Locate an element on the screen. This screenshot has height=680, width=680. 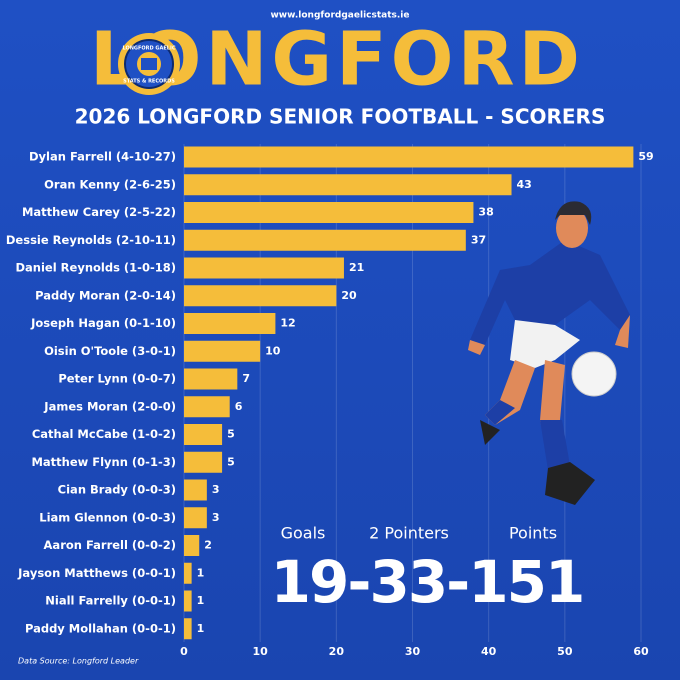
value-label: 6 is located at coordinates (239, 406).